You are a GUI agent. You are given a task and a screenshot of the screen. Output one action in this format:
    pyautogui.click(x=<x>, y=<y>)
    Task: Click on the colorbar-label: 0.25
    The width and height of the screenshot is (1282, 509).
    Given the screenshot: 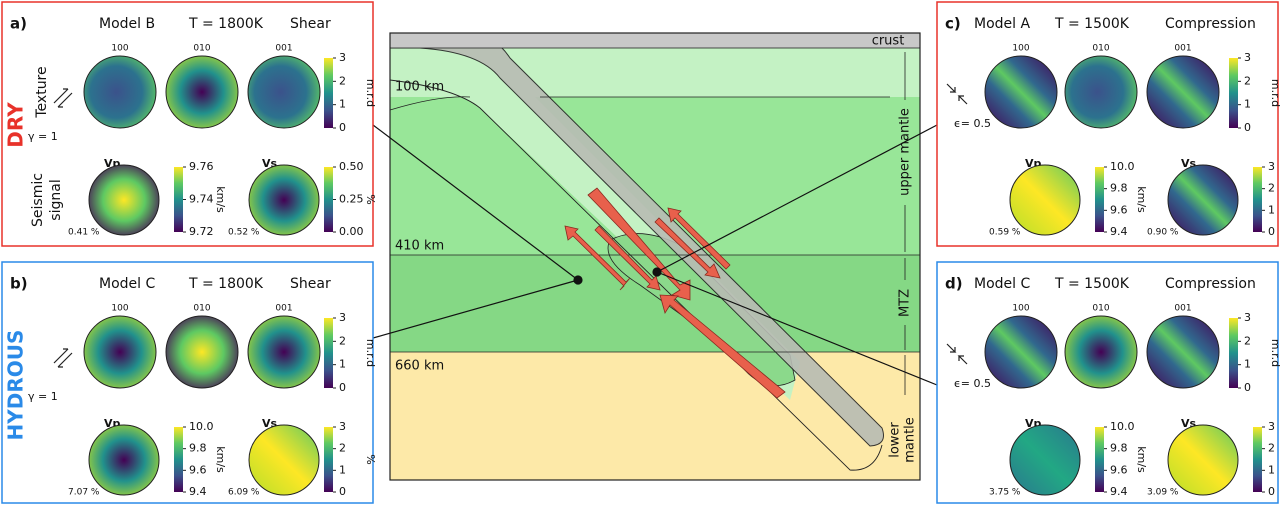 What is the action you would take?
    pyautogui.click(x=351, y=199)
    